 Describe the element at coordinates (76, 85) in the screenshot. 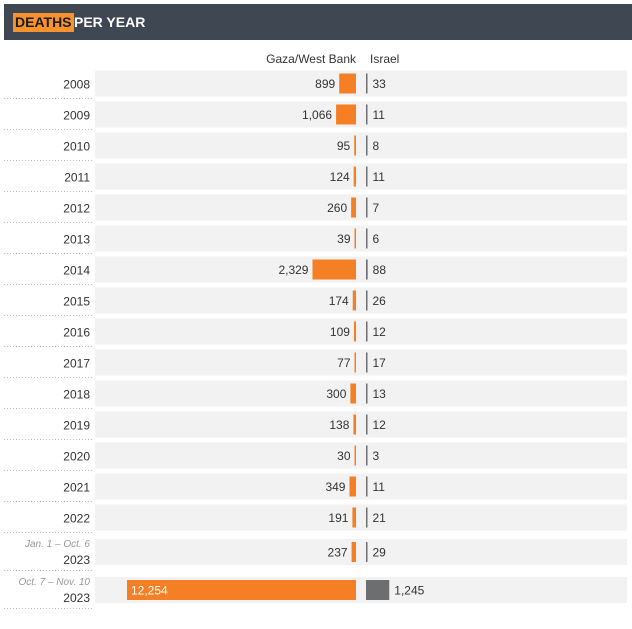

I see `year-label: 2008` at that location.